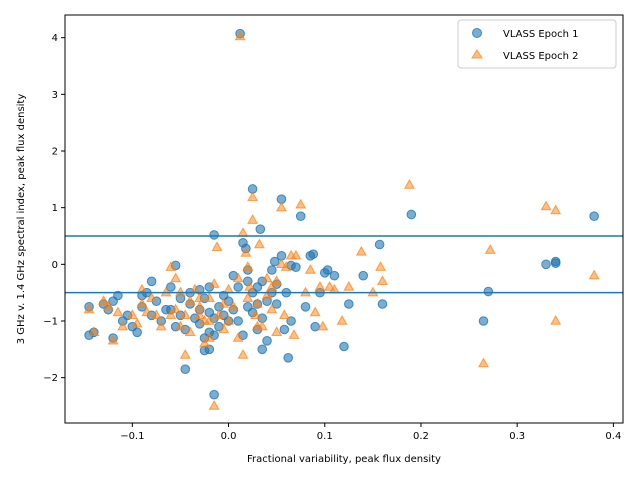  What do you see at coordinates (55, 152) in the screenshot?
I see `y-tick-label: 2` at bounding box center [55, 152].